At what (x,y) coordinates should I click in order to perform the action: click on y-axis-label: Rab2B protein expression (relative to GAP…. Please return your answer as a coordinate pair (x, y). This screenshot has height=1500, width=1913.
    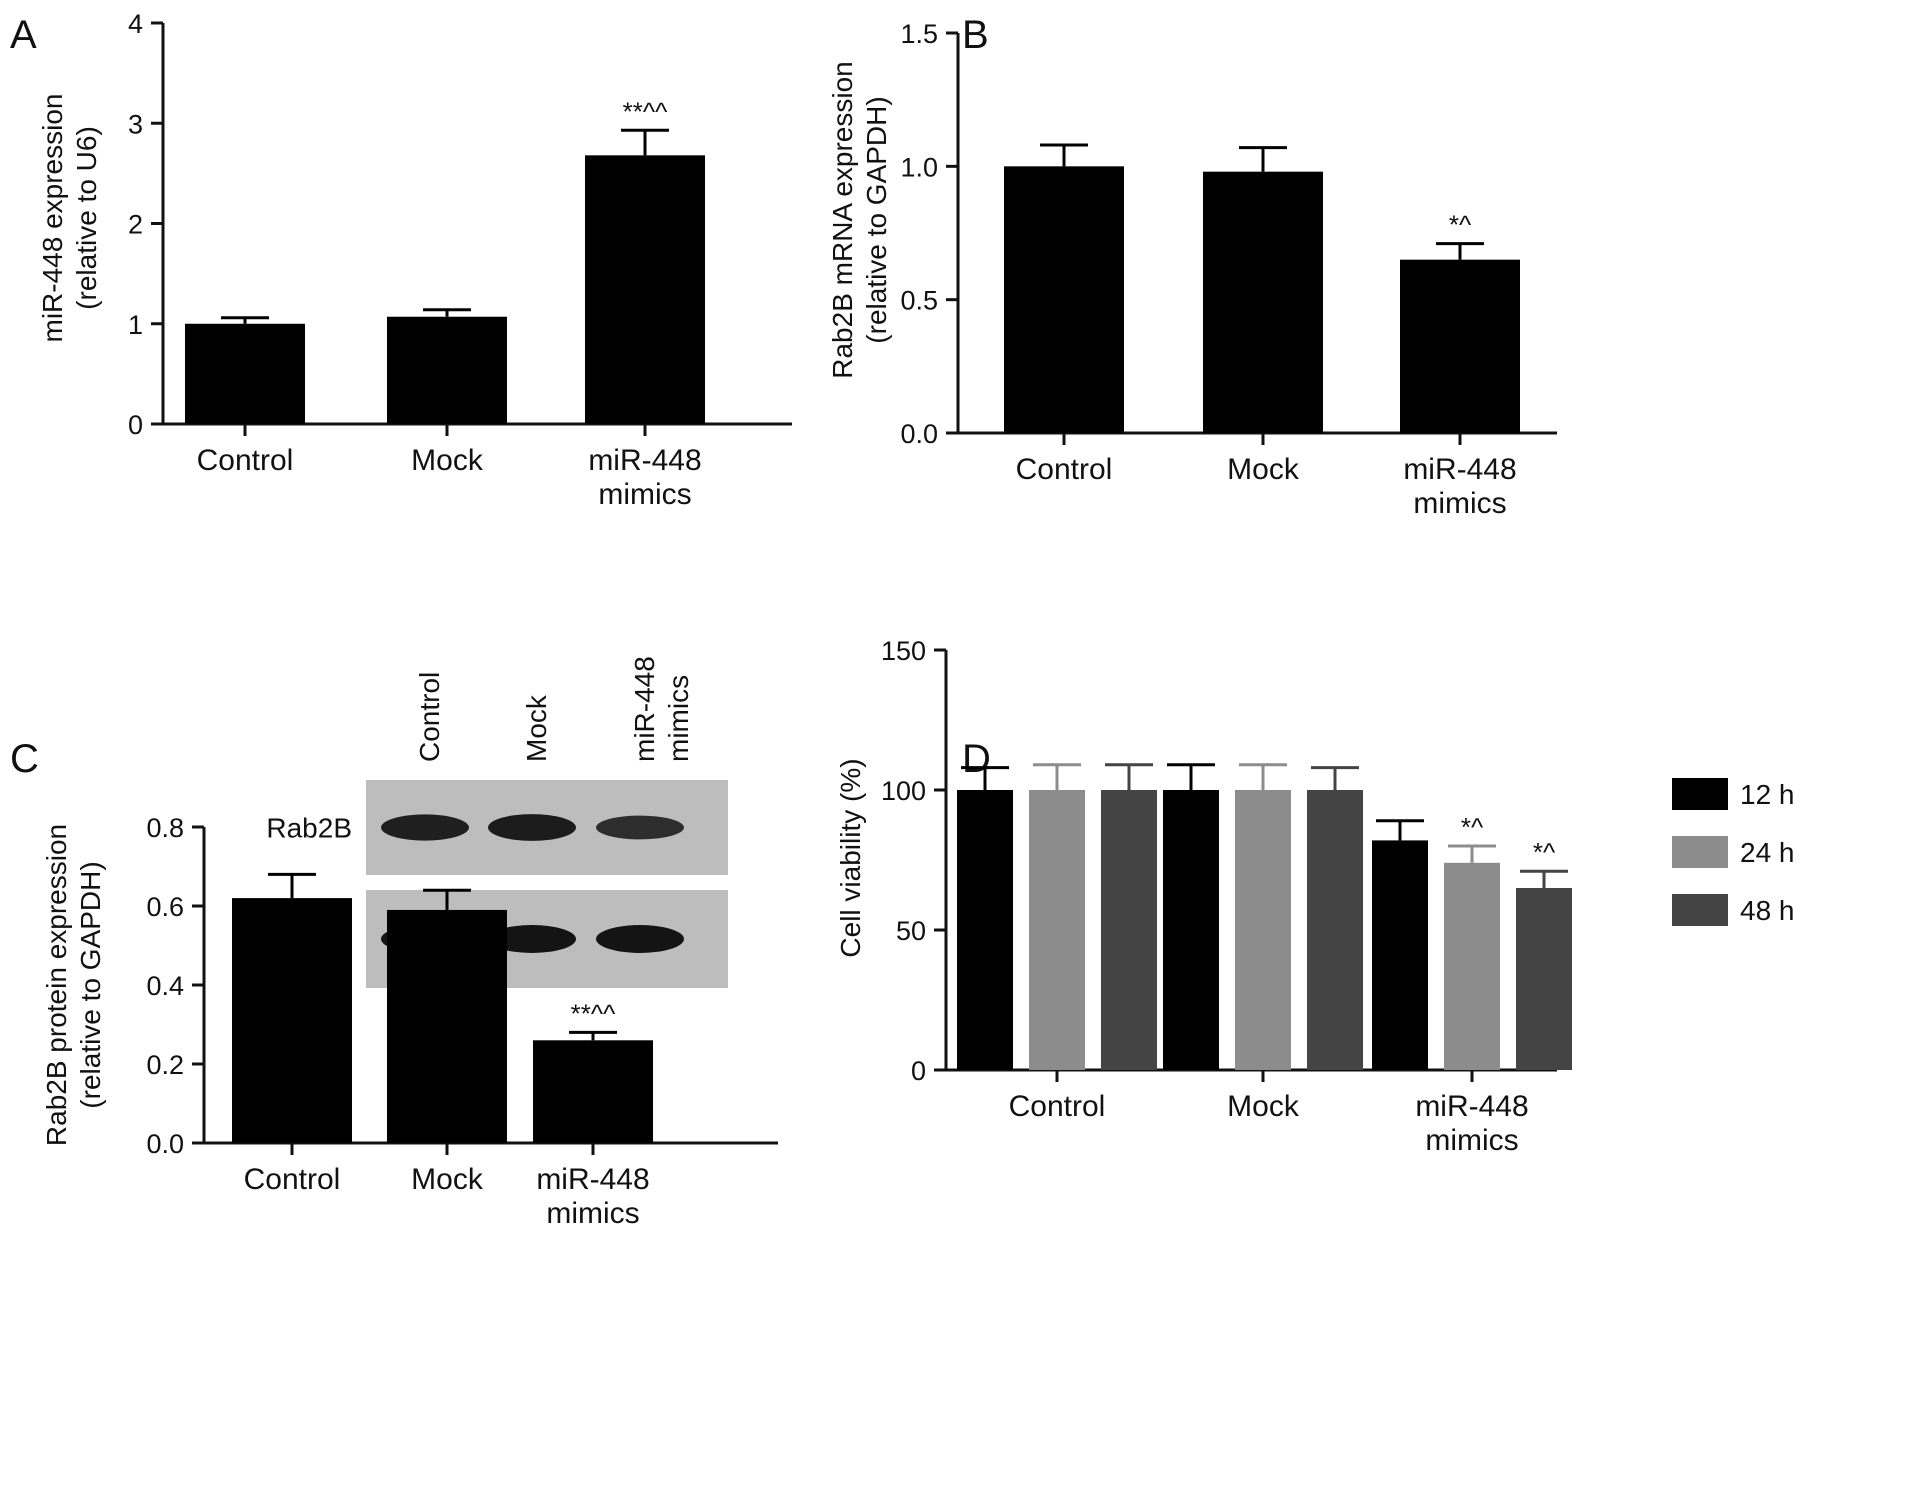
    Looking at the image, I should click on (73, 985).